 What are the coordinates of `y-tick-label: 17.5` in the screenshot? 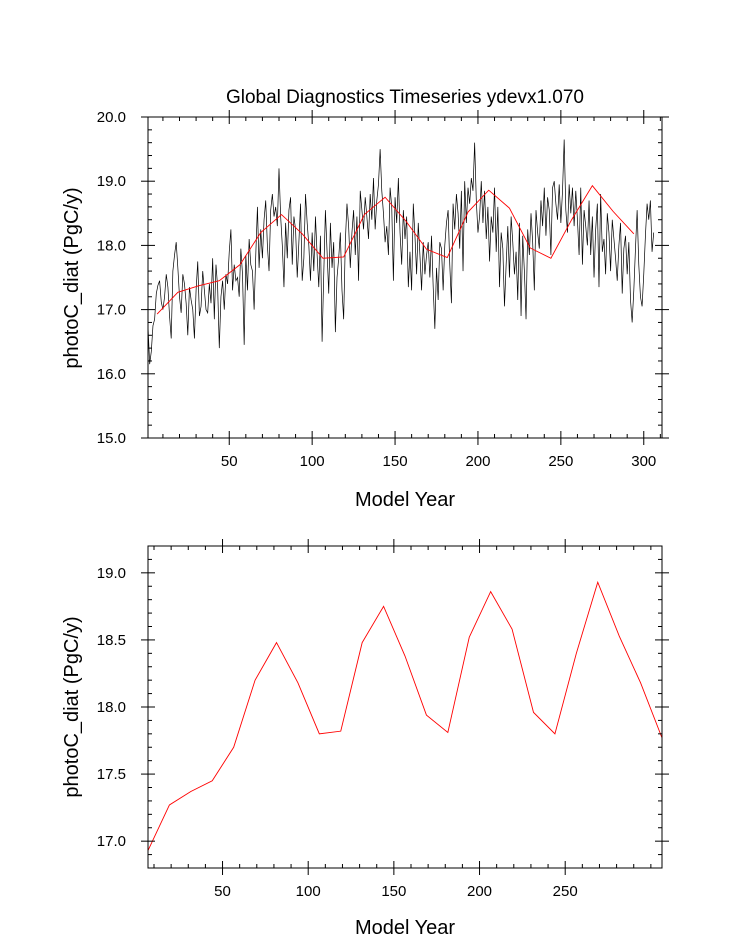 It's located at (111, 774).